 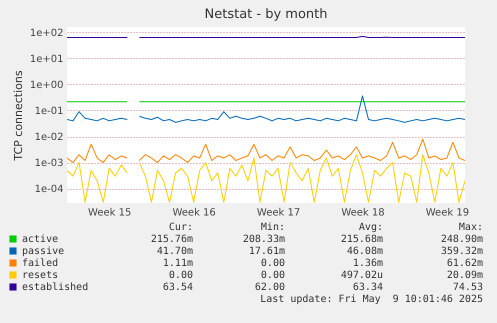 I want to click on x-tick-label: Week 19, so click(x=448, y=213).